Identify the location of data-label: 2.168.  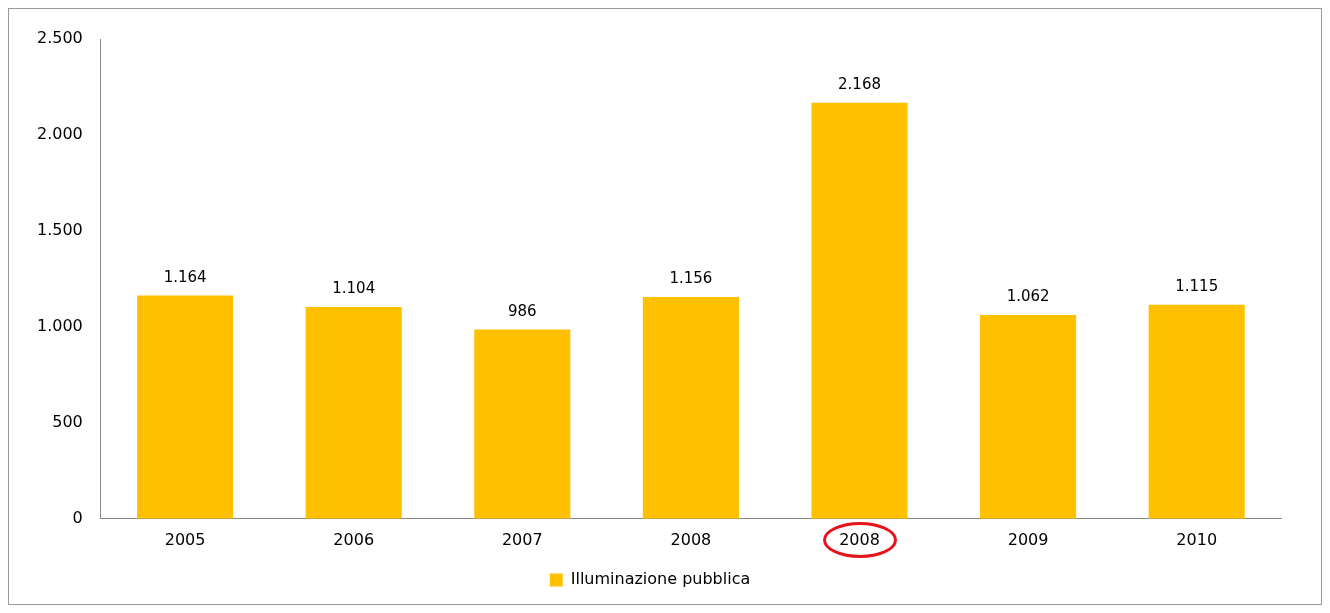
(859, 84).